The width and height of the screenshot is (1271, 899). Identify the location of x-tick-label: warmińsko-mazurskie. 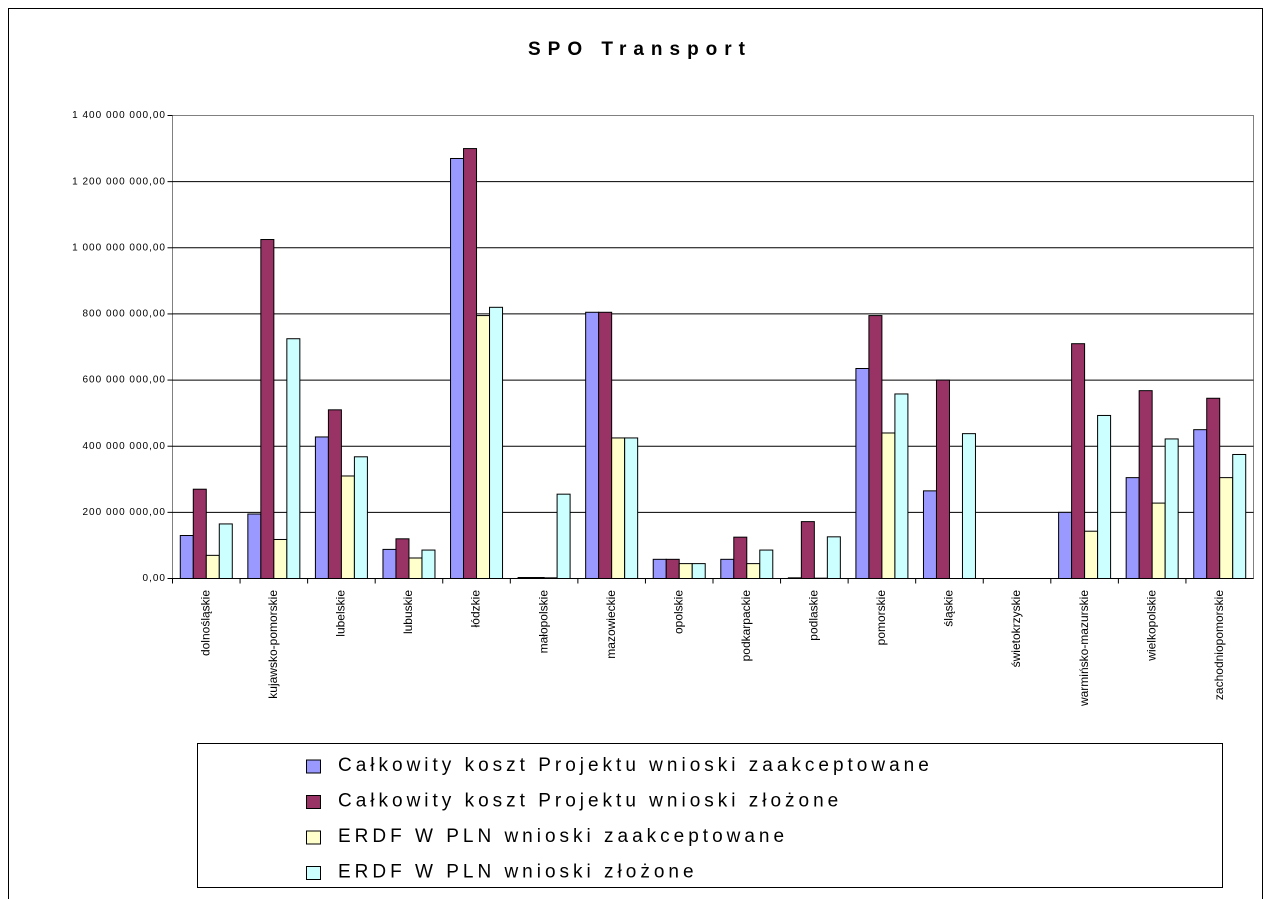
(1084, 648).